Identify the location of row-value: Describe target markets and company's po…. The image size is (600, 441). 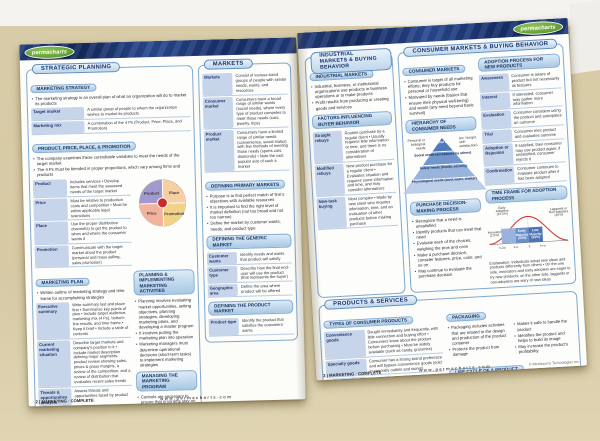
(102, 361).